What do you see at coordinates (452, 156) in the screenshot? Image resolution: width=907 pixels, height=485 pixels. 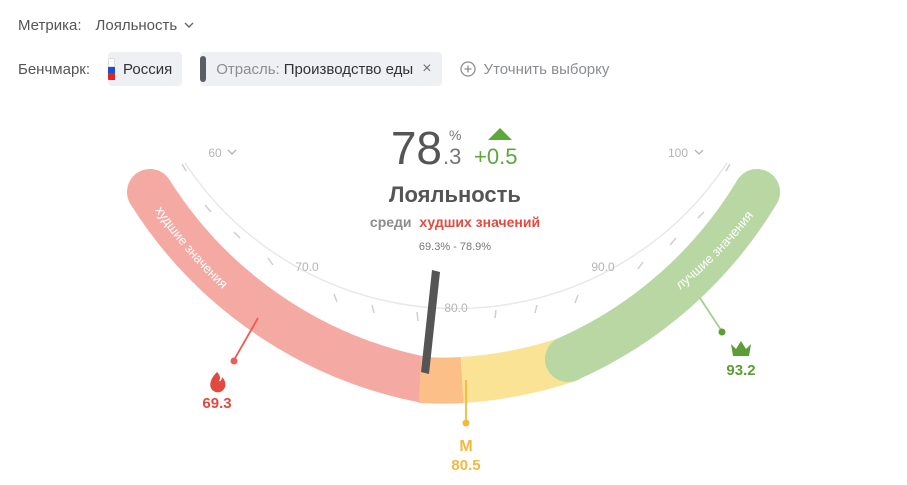 I see `gauge-value-decimal: .3` at bounding box center [452, 156].